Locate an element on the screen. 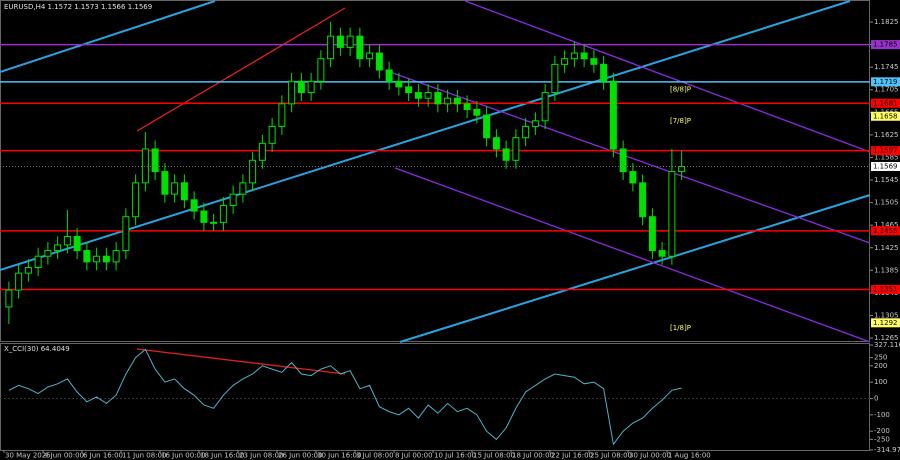 This screenshot has width=900, height=460. murray-label: [7/8]P is located at coordinates (680, 121).